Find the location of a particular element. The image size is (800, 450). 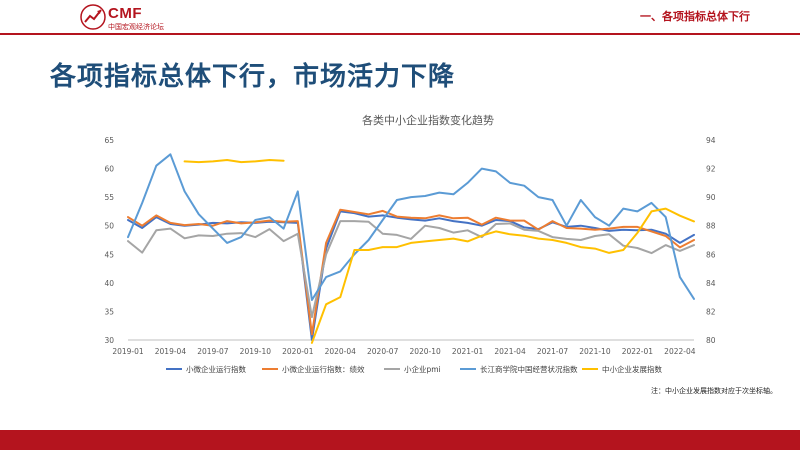

header: CMF 中国宏观经济论坛 一、各项指标总体下行 is located at coordinates (400, 17).